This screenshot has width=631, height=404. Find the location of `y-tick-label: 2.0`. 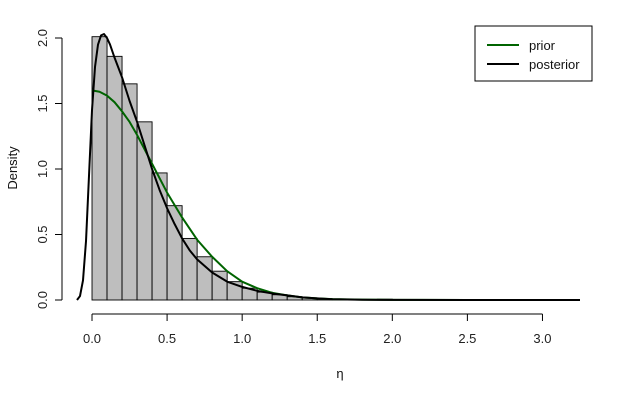

y-tick-label: 2.0 is located at coordinates (42, 38).